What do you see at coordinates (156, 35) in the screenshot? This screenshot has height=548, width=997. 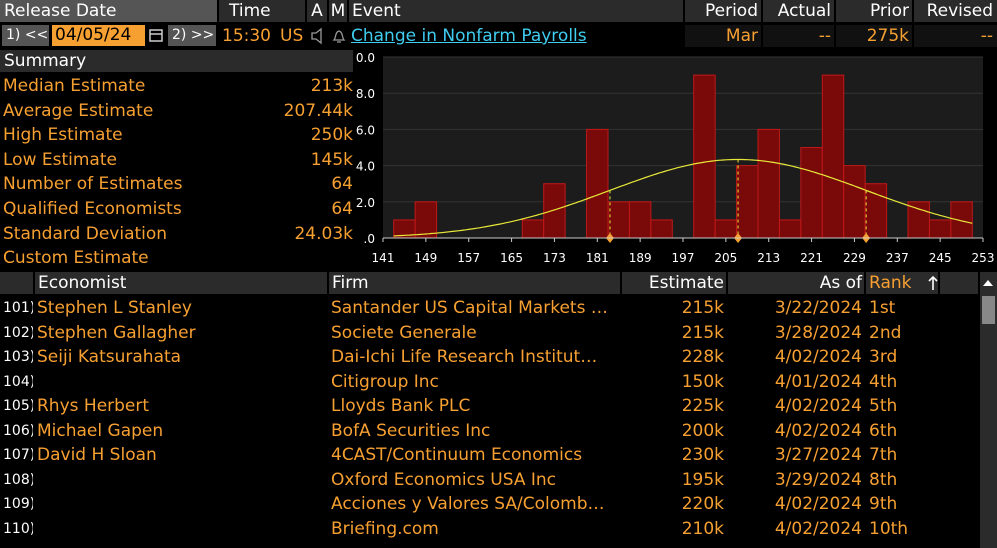 I see `calendar-icon` at bounding box center [156, 35].